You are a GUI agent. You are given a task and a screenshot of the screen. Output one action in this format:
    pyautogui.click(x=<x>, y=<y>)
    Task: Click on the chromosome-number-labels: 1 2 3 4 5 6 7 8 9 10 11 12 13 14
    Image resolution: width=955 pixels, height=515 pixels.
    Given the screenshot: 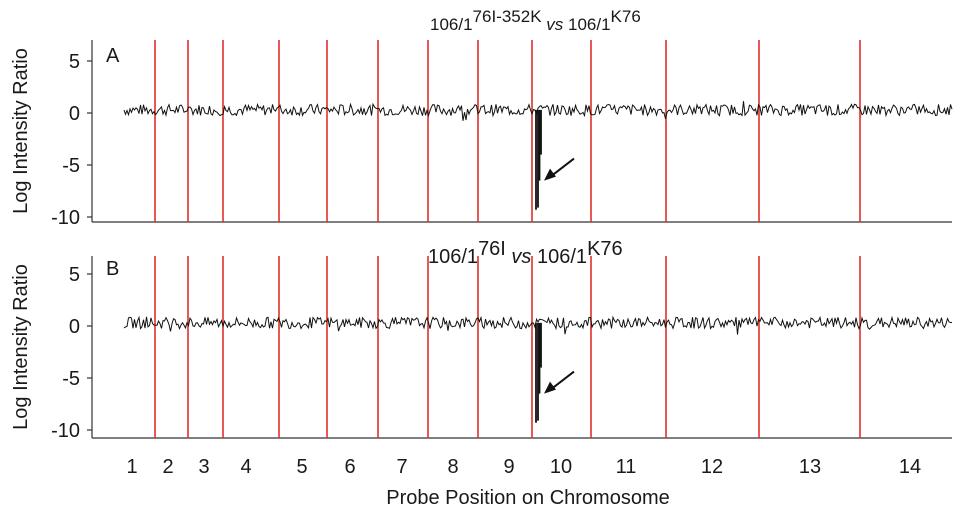 What is the action you would take?
    pyautogui.click(x=523, y=467)
    